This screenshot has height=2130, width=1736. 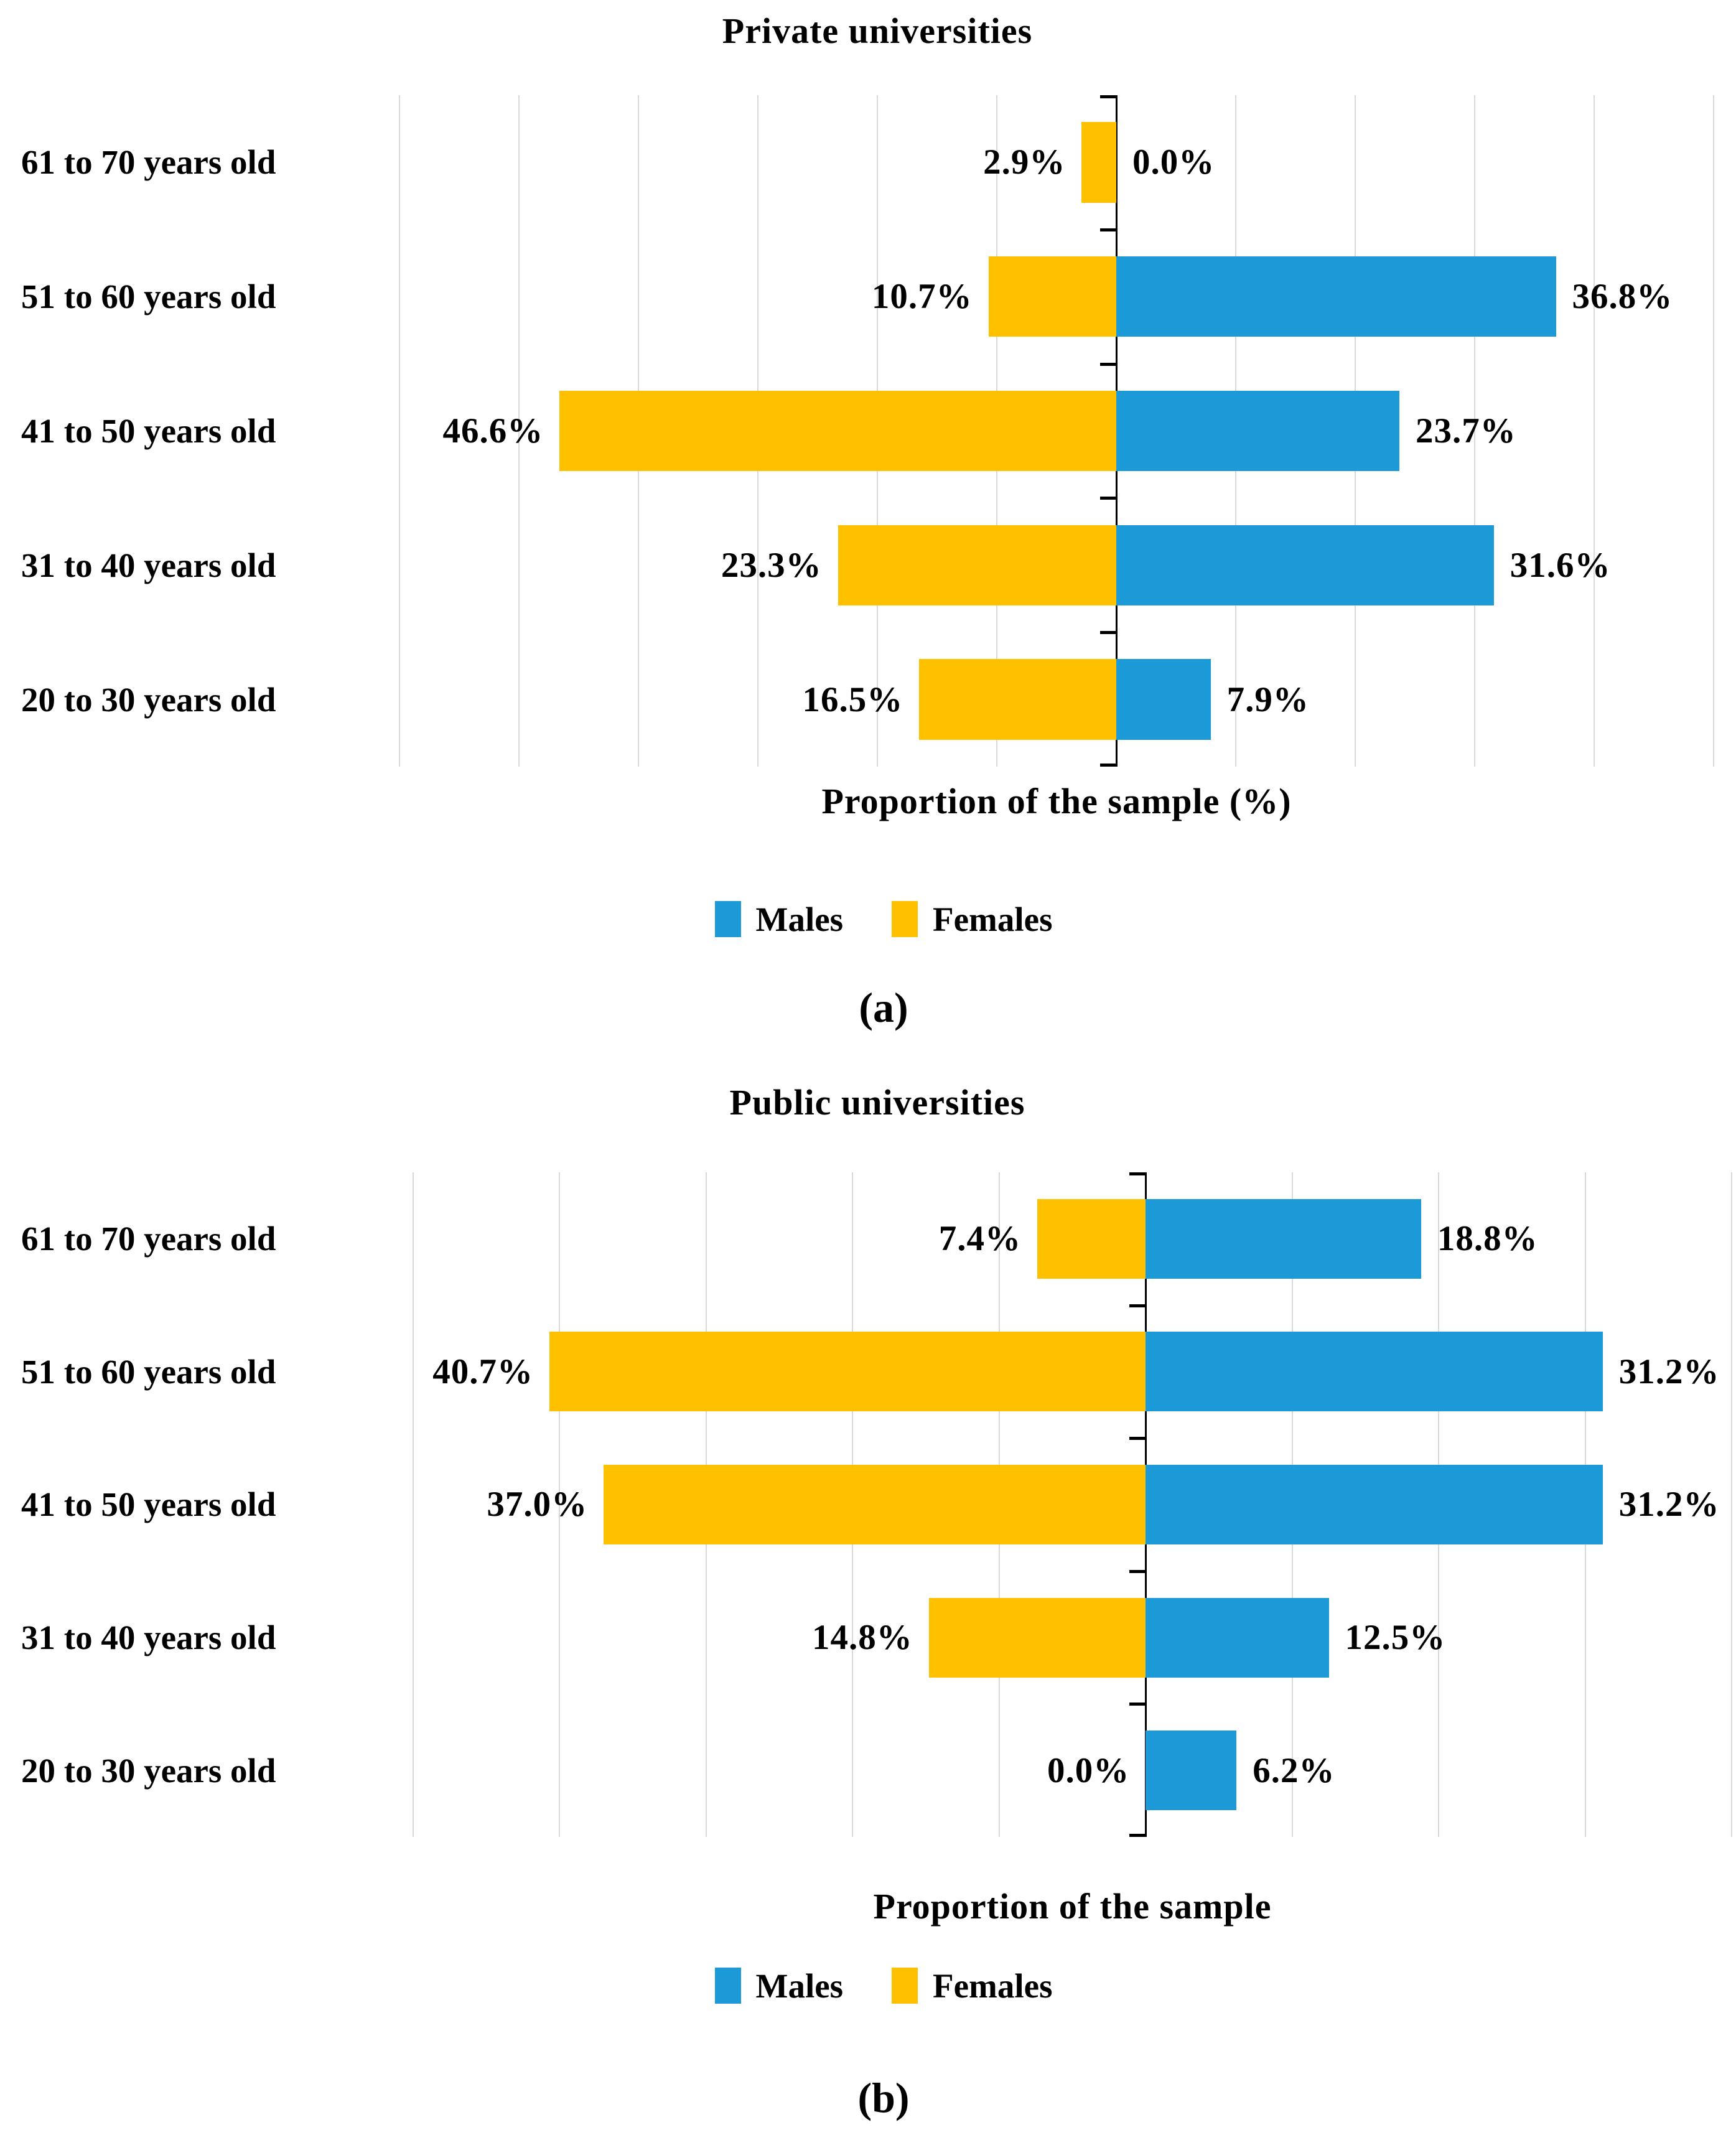 I want to click on bar-row: 0.0% 6.2%, so click(x=1073, y=1770).